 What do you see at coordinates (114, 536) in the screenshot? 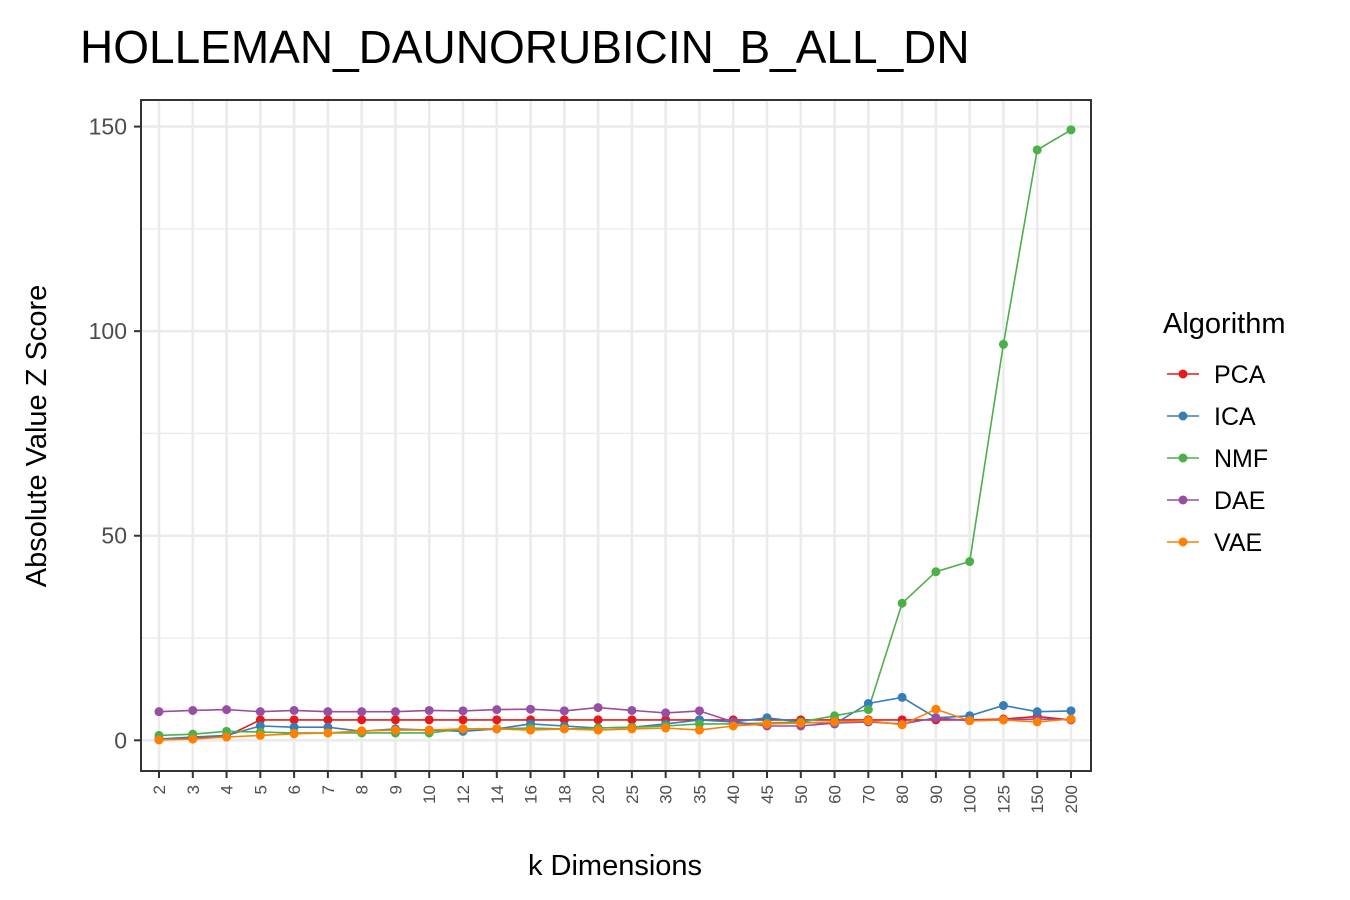
I see `y-tick-label: 50` at bounding box center [114, 536].